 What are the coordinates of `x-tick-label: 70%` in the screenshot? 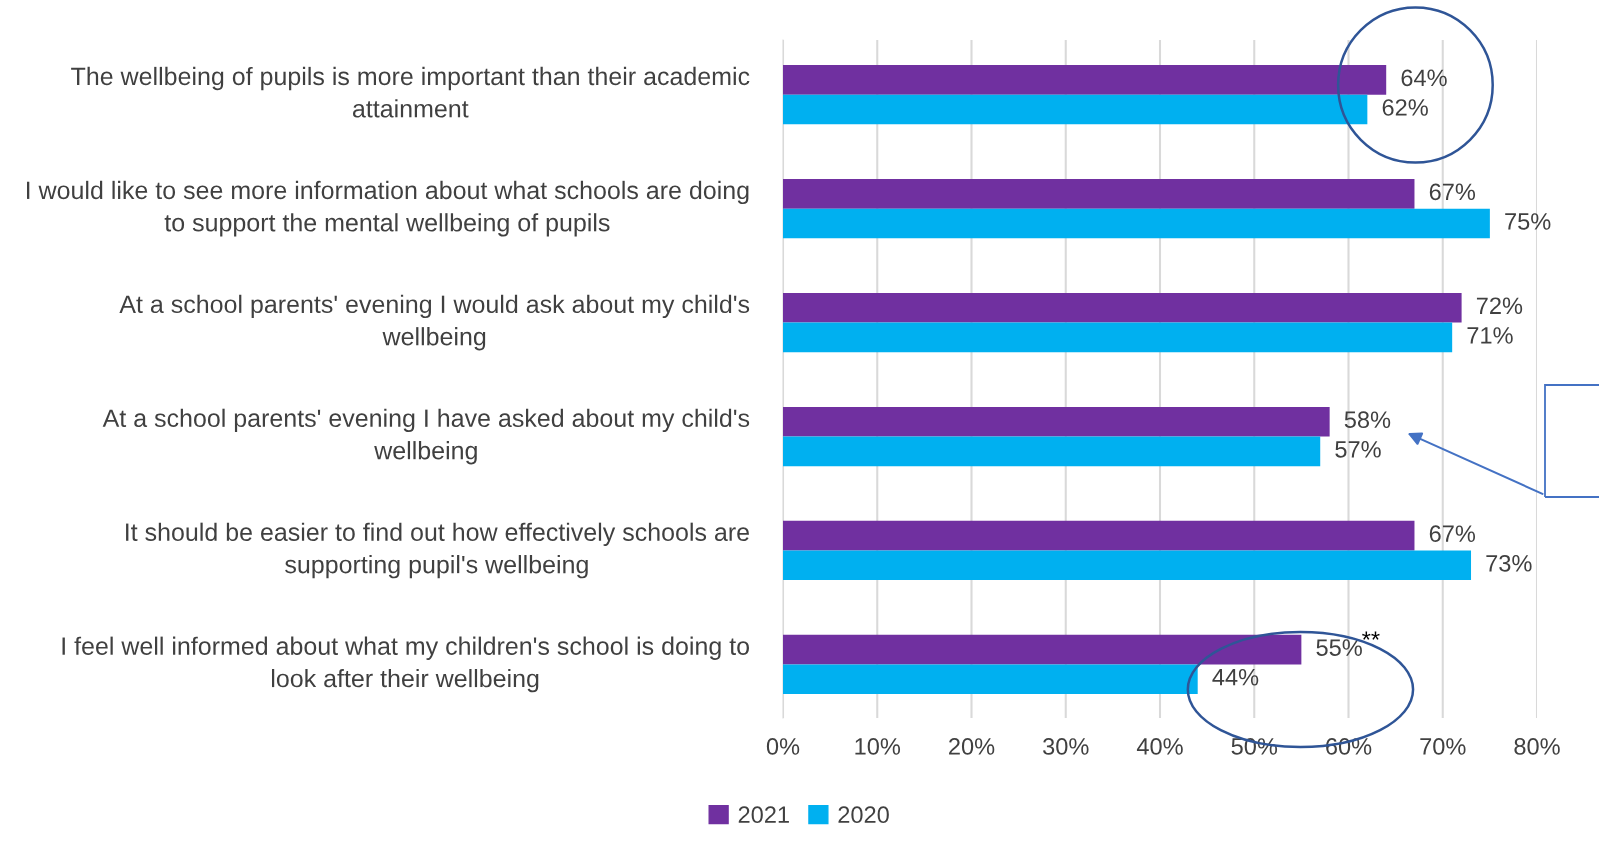 It's located at (1443, 746).